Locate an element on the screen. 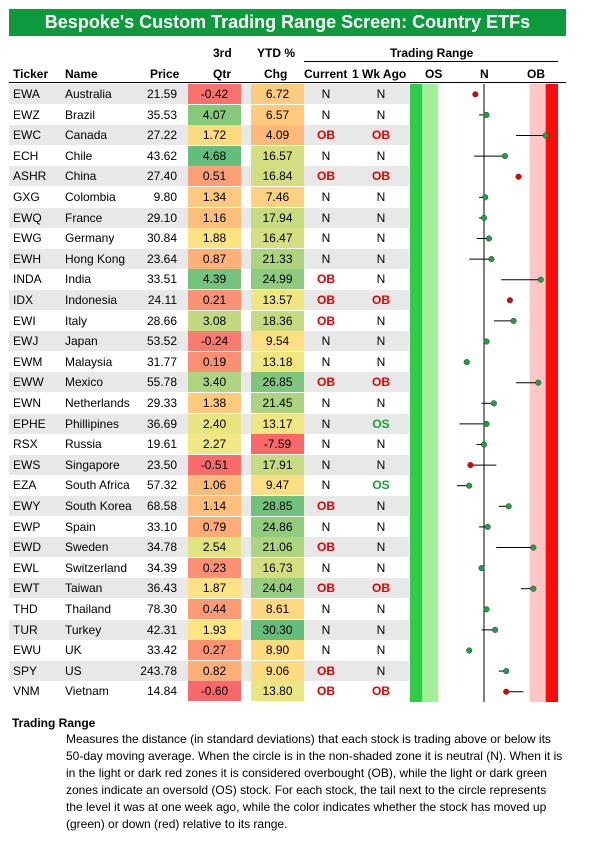 The image size is (608, 860). name-cell: Russia is located at coordinates (83, 444).